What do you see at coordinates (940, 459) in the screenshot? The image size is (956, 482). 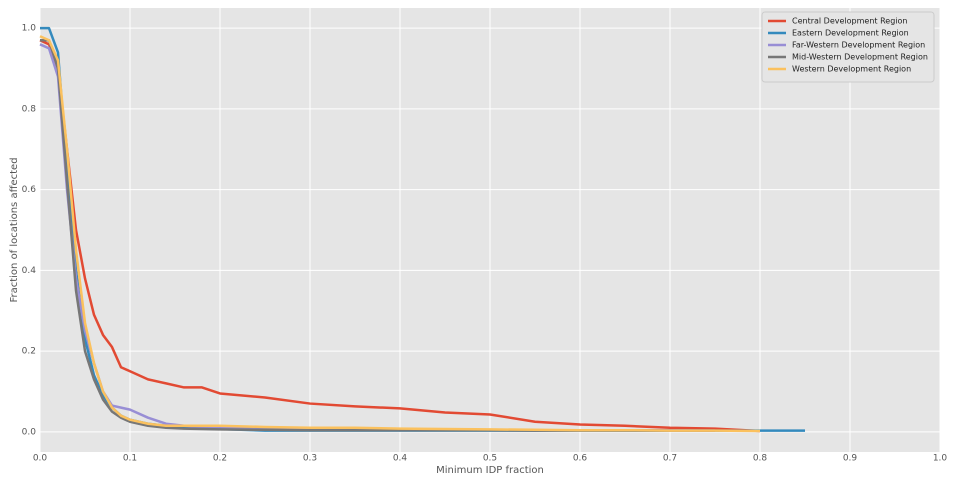 I see `x-tick-label: 1.0` at bounding box center [940, 459].